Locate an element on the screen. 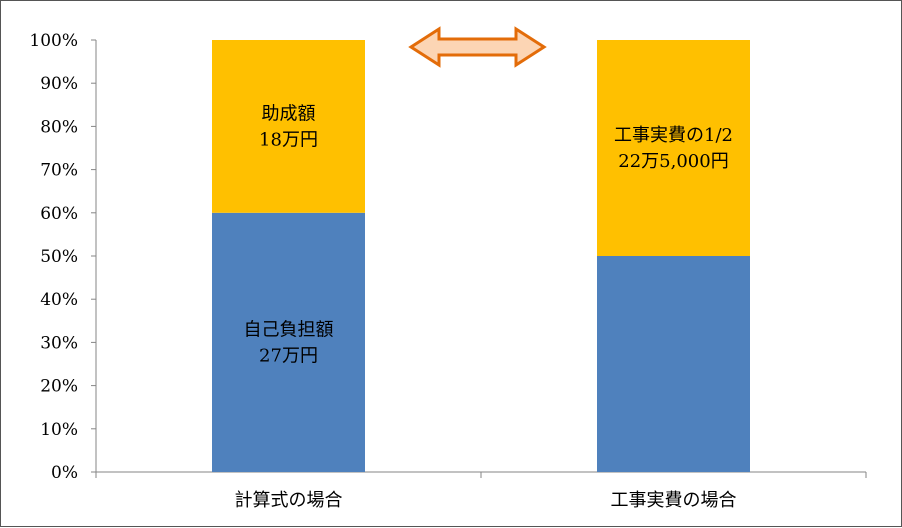 The height and width of the screenshot is (528, 902). y-tick-label: 20% is located at coordinates (59, 387).